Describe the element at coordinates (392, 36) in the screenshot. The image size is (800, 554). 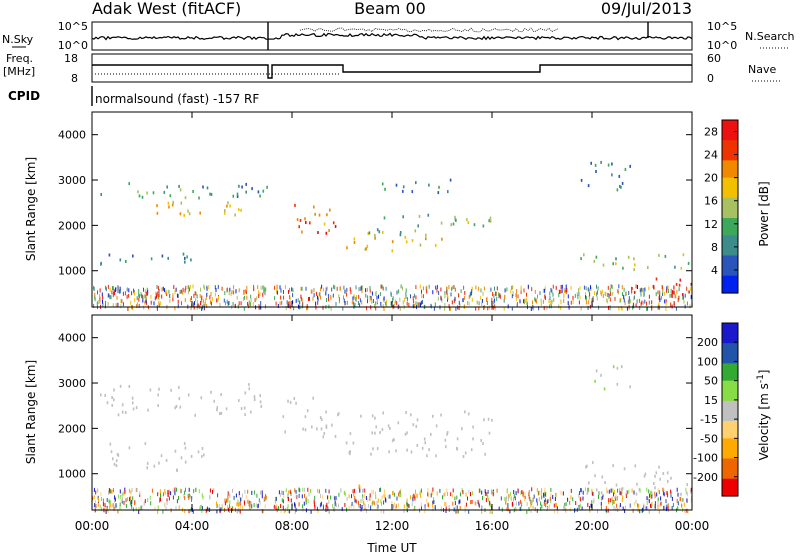
I see `nsky-panel-frame` at that location.